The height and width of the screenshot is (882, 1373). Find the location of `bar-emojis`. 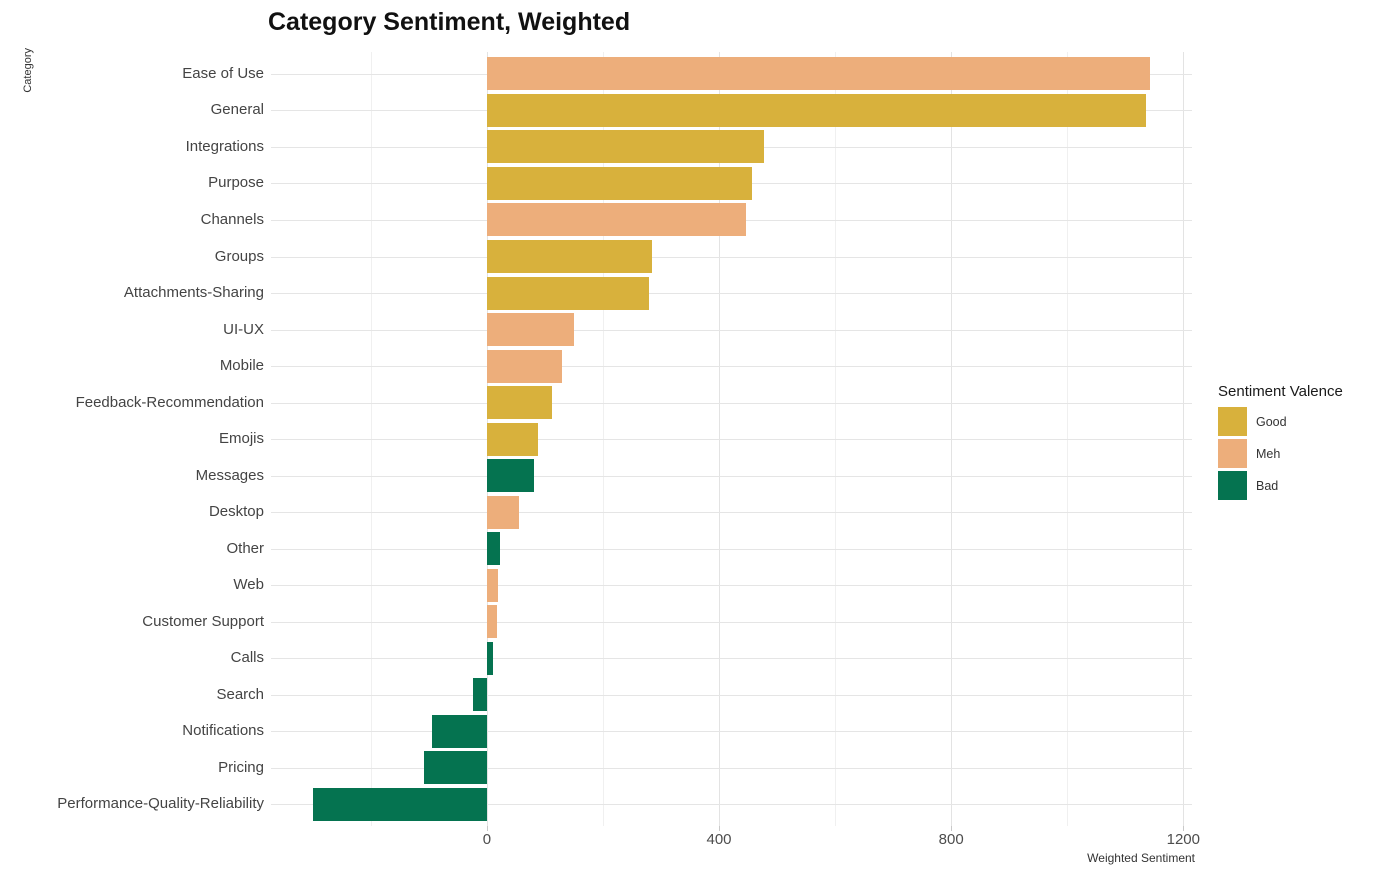

bar-emojis is located at coordinates (512, 439).